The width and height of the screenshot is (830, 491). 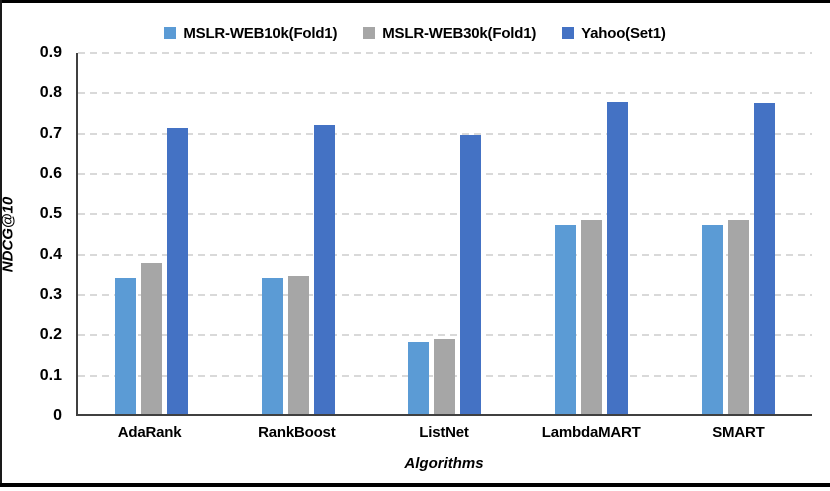 What do you see at coordinates (739, 317) in the screenshot?
I see `bar-MSLR-WEB30k(Fold1)-SMART` at bounding box center [739, 317].